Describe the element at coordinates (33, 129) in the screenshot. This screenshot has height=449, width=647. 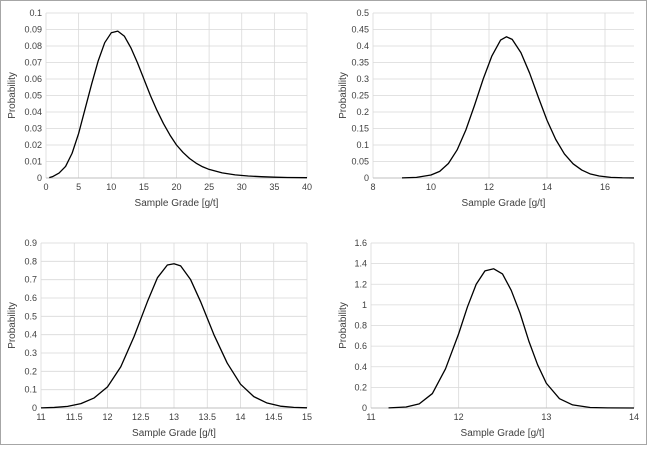
I see `y-tick-label: 0.03` at that location.